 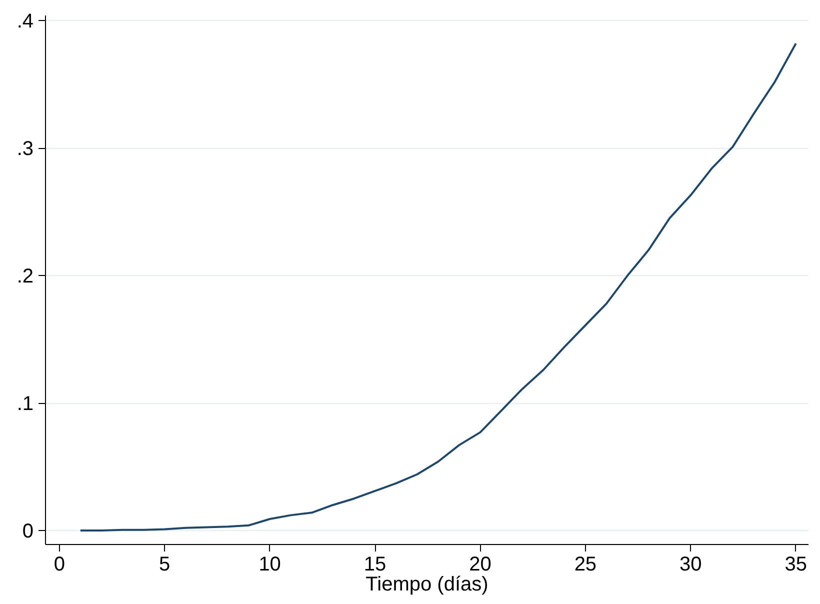 I want to click on x-tick-label: 0, so click(x=59, y=565).